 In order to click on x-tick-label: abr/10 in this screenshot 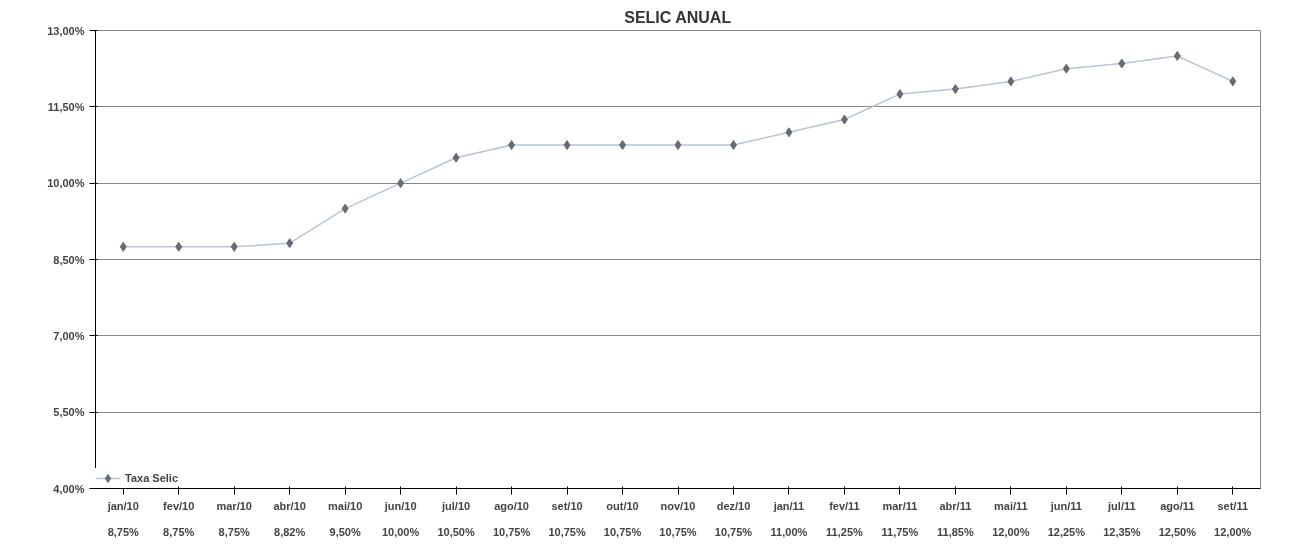, I will do `click(289, 505)`.